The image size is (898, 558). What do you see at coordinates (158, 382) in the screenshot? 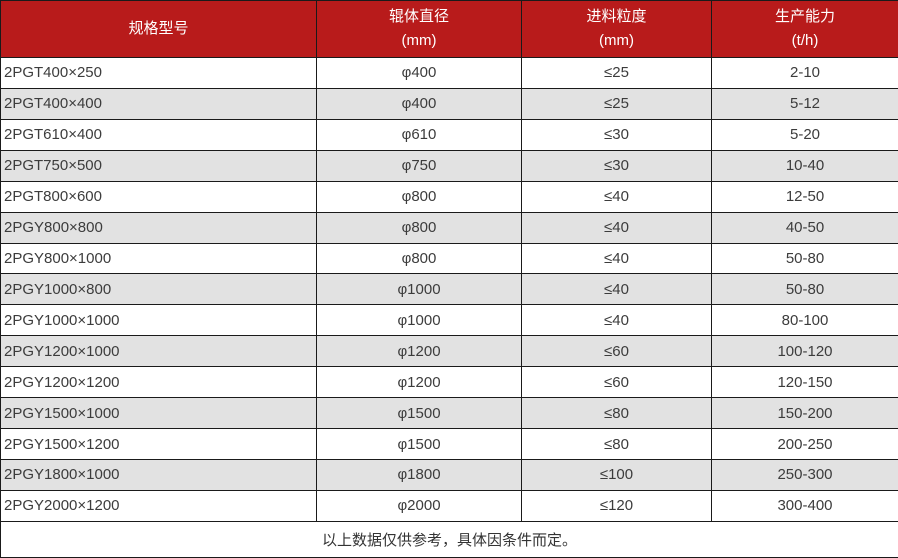
I see `cell-model: 2PGY1200×1200` at bounding box center [158, 382].